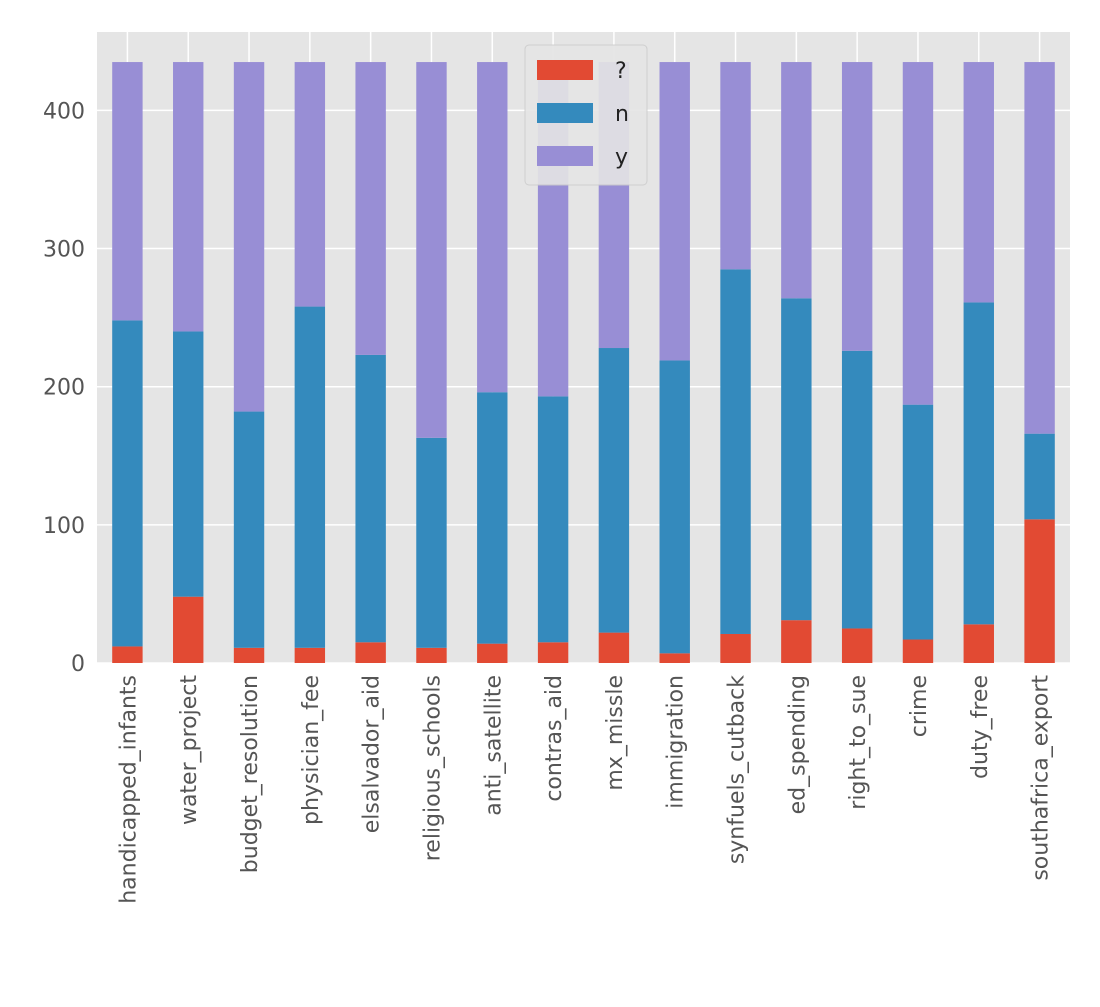 The height and width of the screenshot is (1007, 1100). I want to click on y-tick-labels: 0 100 200 300 400, so click(64, 388).